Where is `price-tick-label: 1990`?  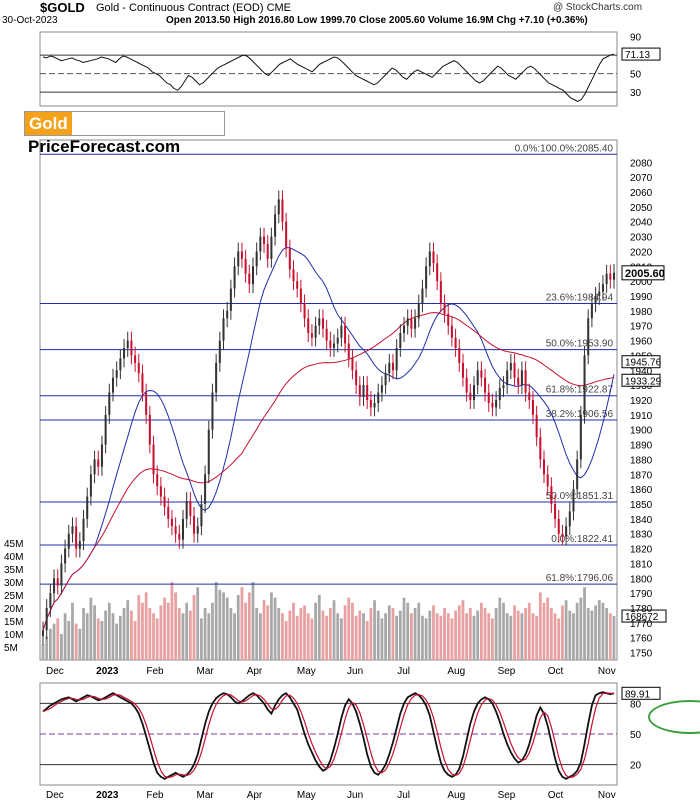 price-tick-label: 1990 is located at coordinates (641, 297).